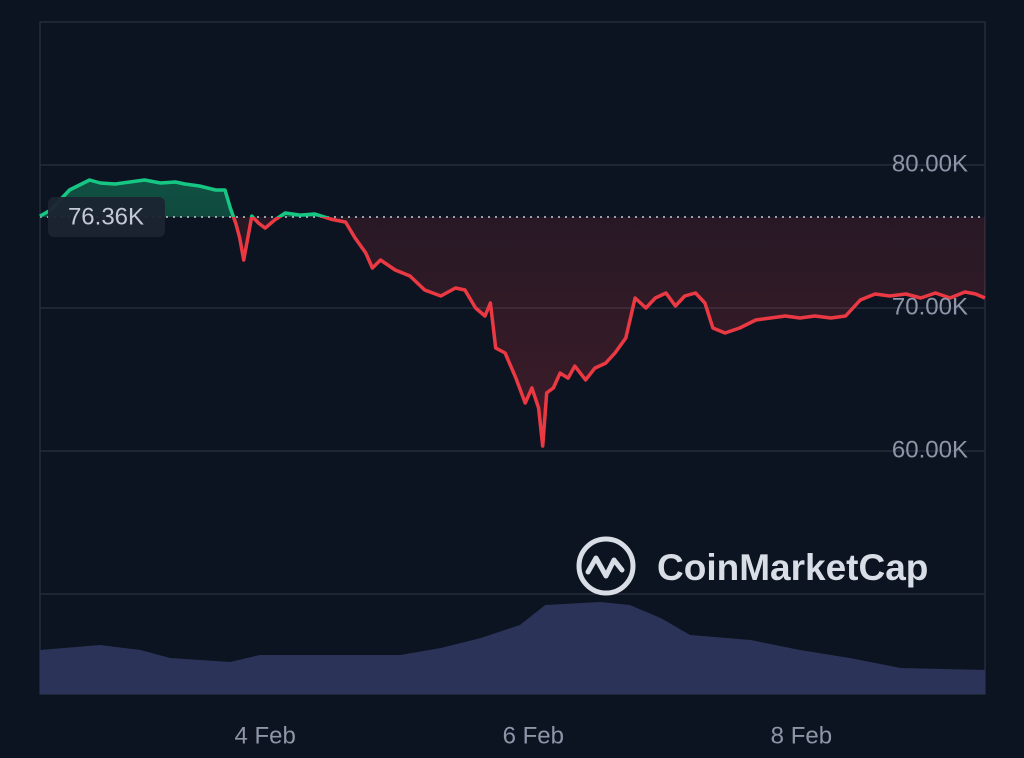  Describe the element at coordinates (801, 735) in the screenshot. I see `x-tick-label: 8 Feb` at that location.